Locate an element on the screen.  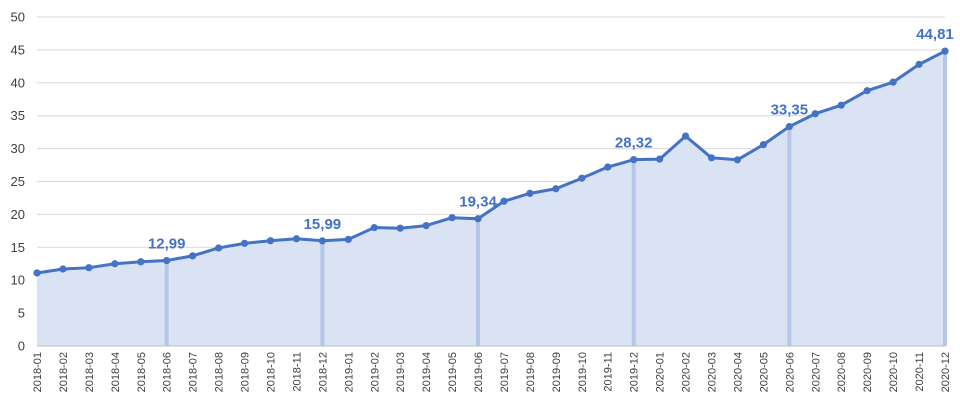
x-tick-label: 2018-04 is located at coordinates (116, 372).